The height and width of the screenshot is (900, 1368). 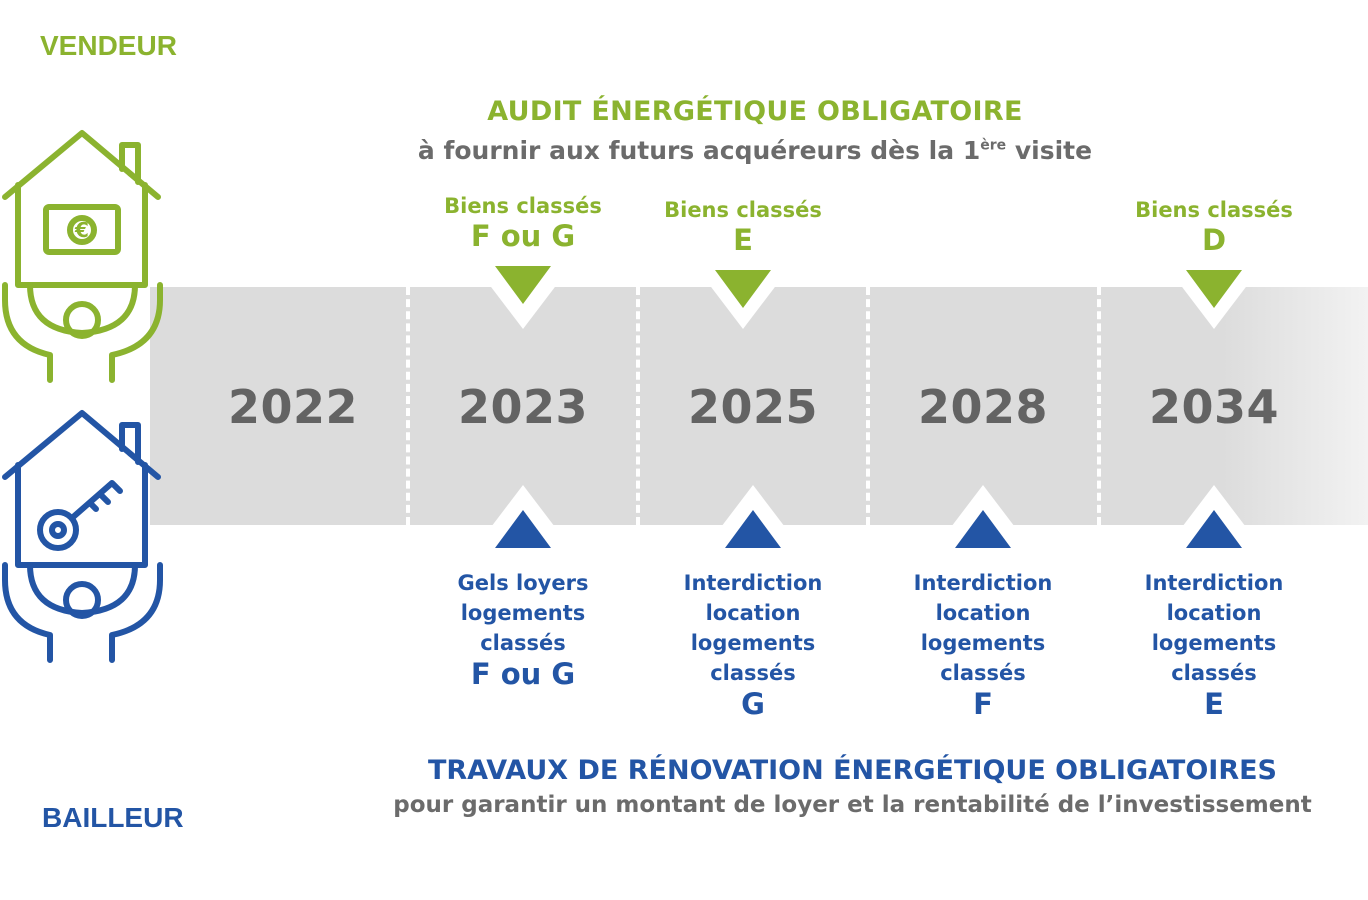 What do you see at coordinates (753, 407) in the screenshot?
I see `year-2025: 2025` at bounding box center [753, 407].